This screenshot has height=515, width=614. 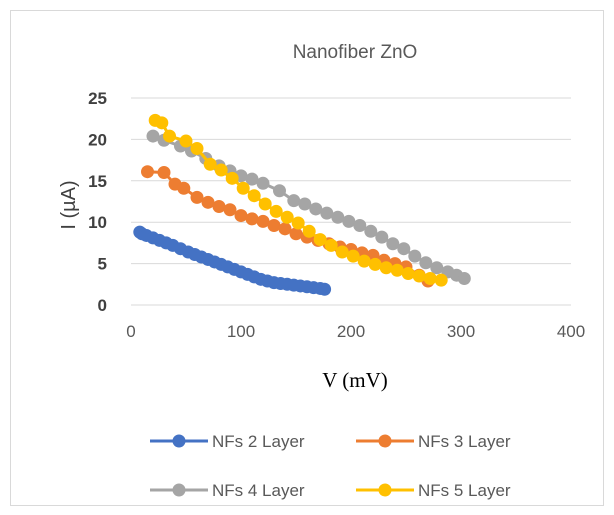 I want to click on x-tick-labels: 0 100 200 300 400, so click(x=355, y=331).